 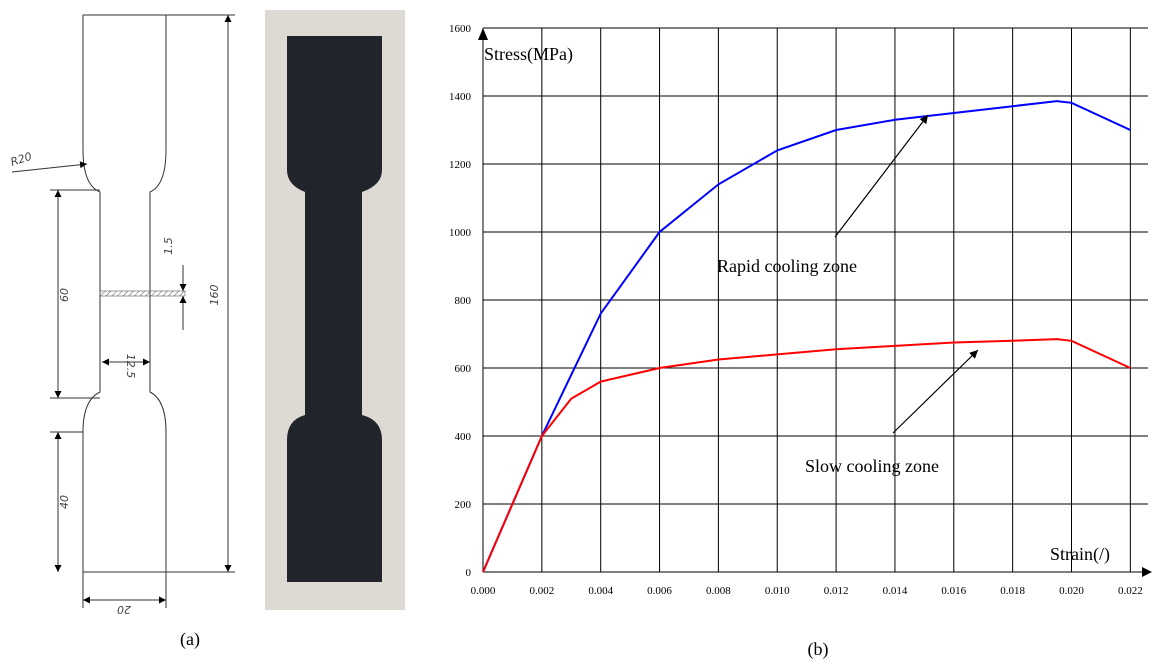 What do you see at coordinates (659, 591) in the screenshot?
I see `x-tick-label: 0.006` at bounding box center [659, 591].